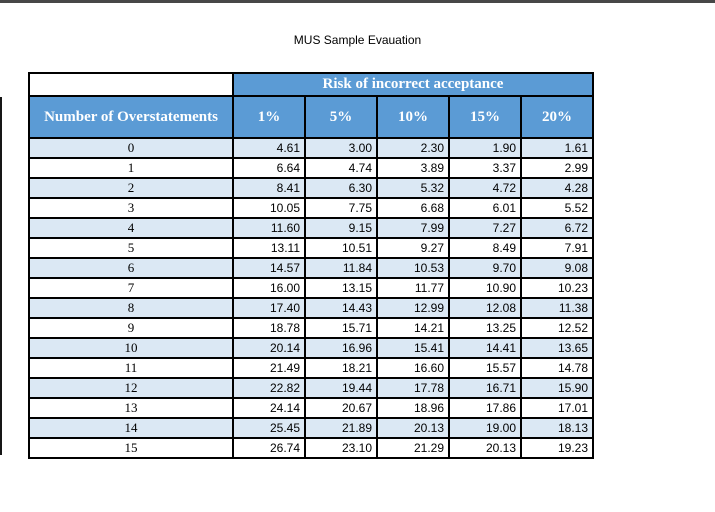 The width and height of the screenshot is (715, 512). I want to click on value-cell: 21.29, so click(413, 448).